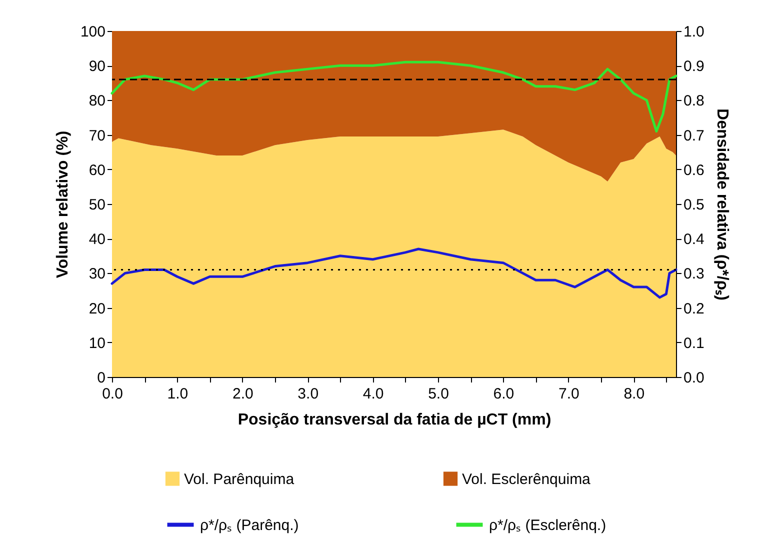 The width and height of the screenshot is (768, 551). Describe the element at coordinates (694, 309) in the screenshot. I see `y2-tick-label: 0.2` at that location.